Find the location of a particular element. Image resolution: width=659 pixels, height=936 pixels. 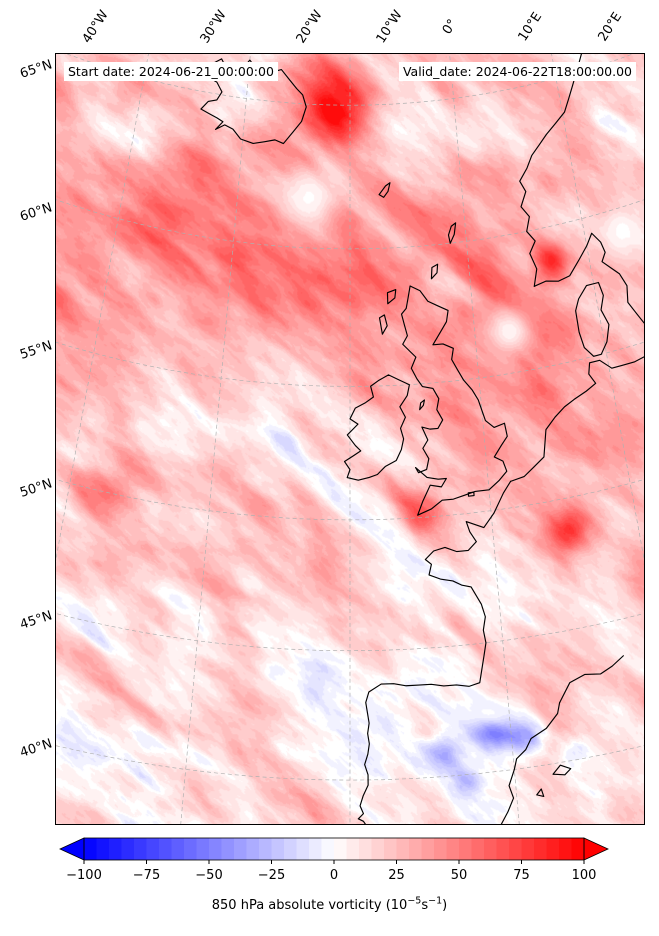

exponent: −1 is located at coordinates (435, 901).